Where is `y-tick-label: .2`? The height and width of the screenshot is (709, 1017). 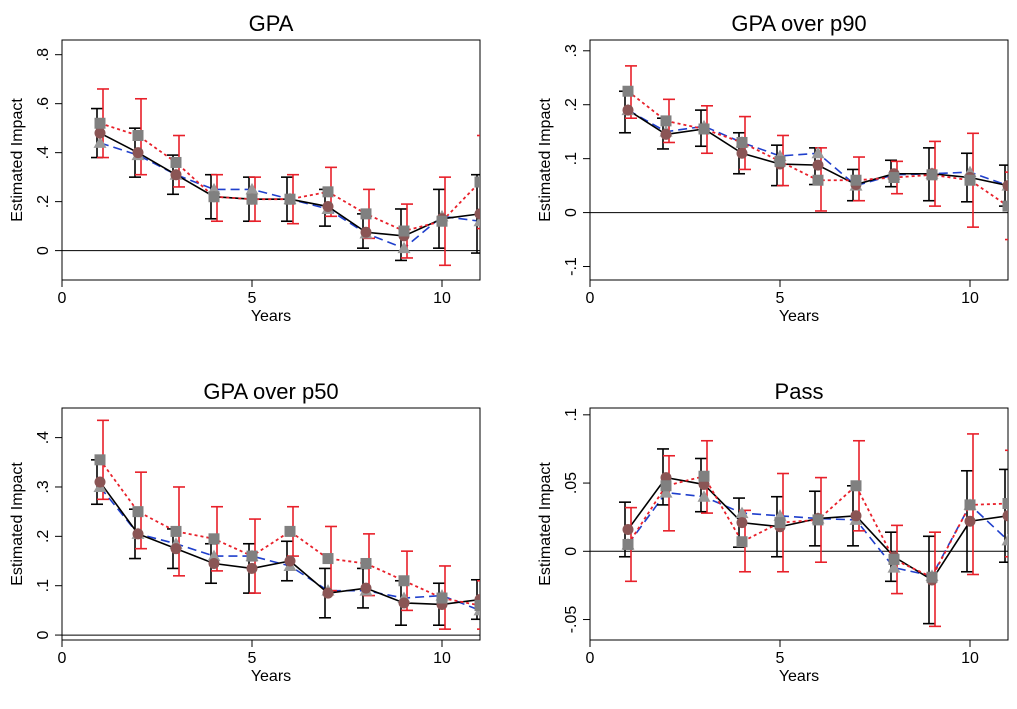
y-tick-label: .2 is located at coordinates (43, 201).